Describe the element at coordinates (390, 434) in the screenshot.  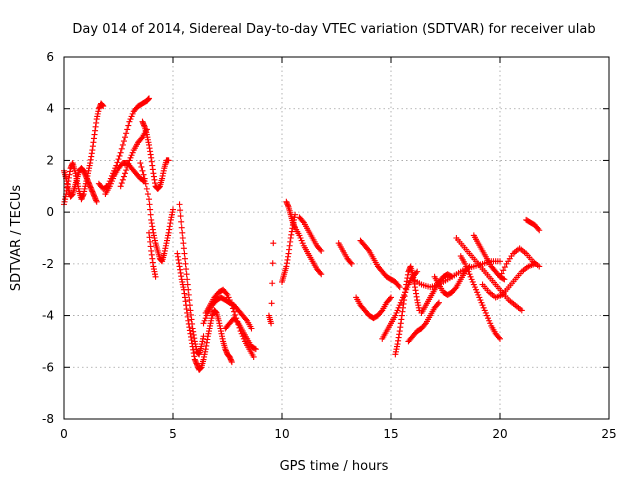
I see `x-tick-label: 15` at that location.